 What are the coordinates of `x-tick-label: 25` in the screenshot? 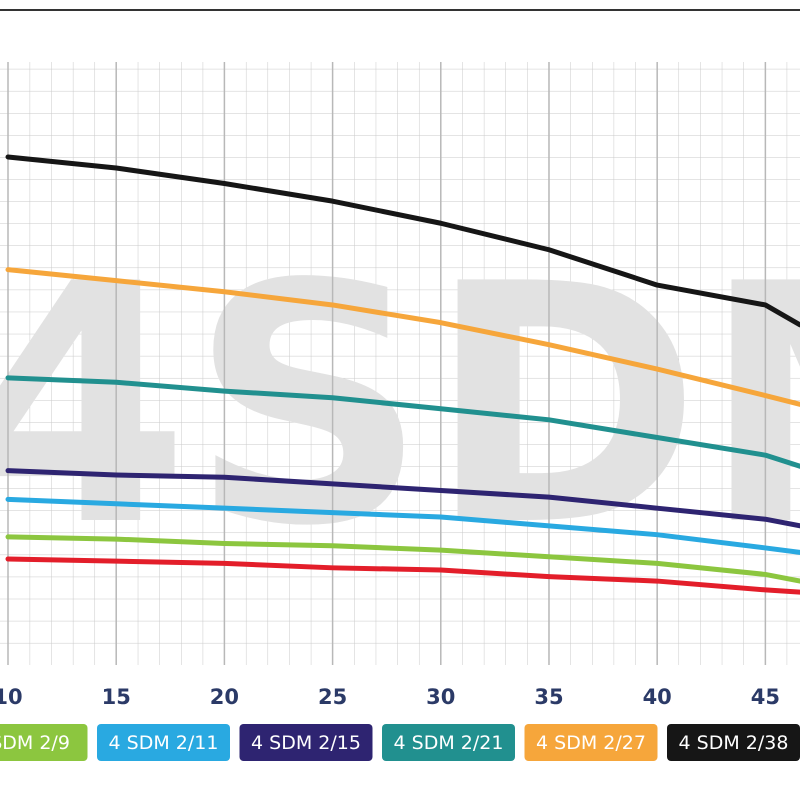 It's located at (332, 697).